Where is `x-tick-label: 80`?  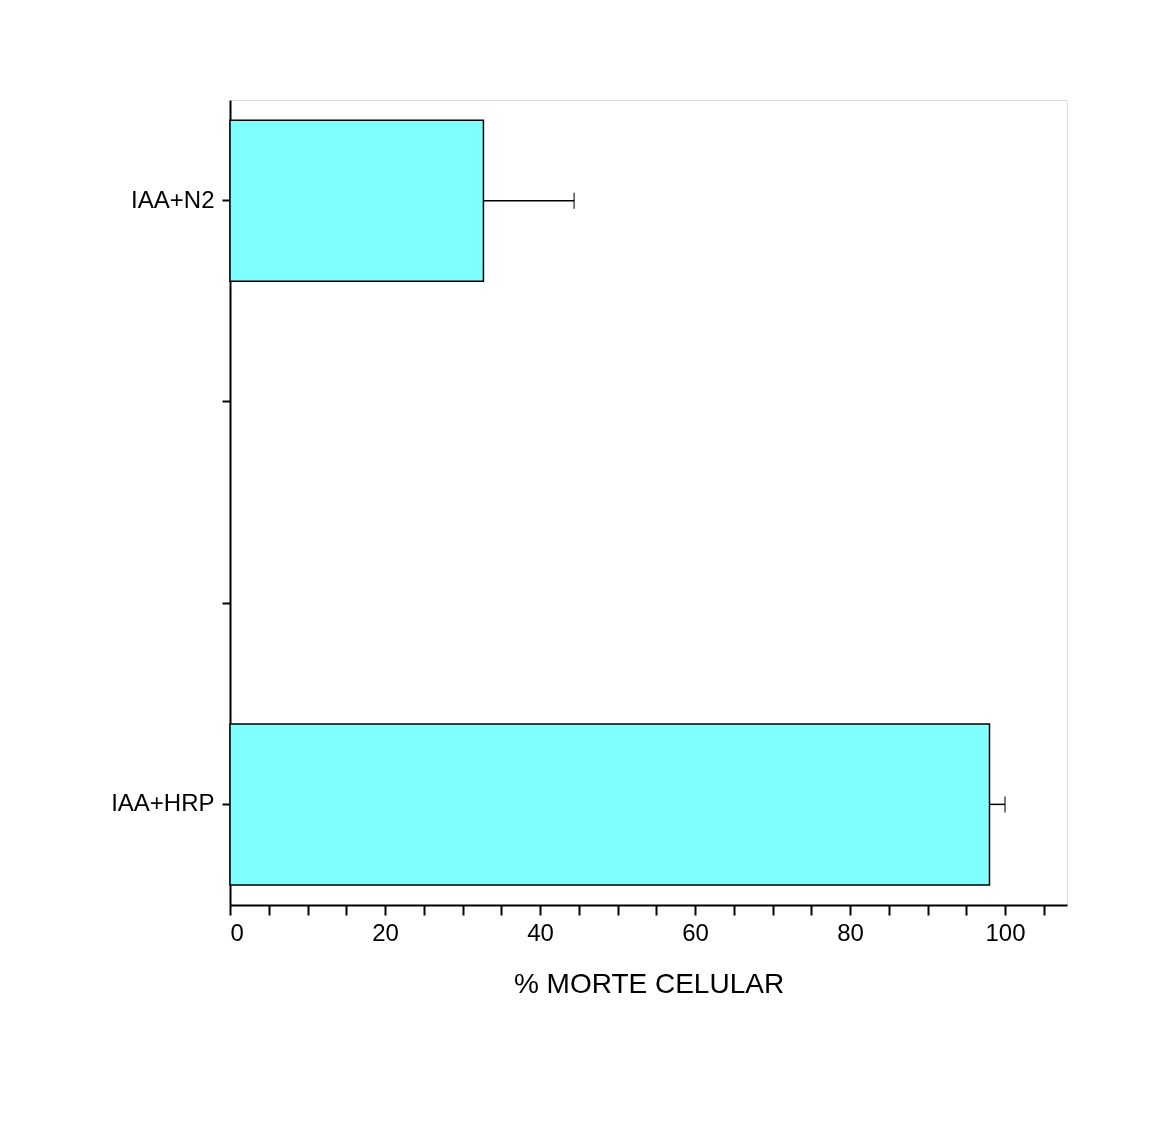 x-tick-label: 80 is located at coordinates (850, 932).